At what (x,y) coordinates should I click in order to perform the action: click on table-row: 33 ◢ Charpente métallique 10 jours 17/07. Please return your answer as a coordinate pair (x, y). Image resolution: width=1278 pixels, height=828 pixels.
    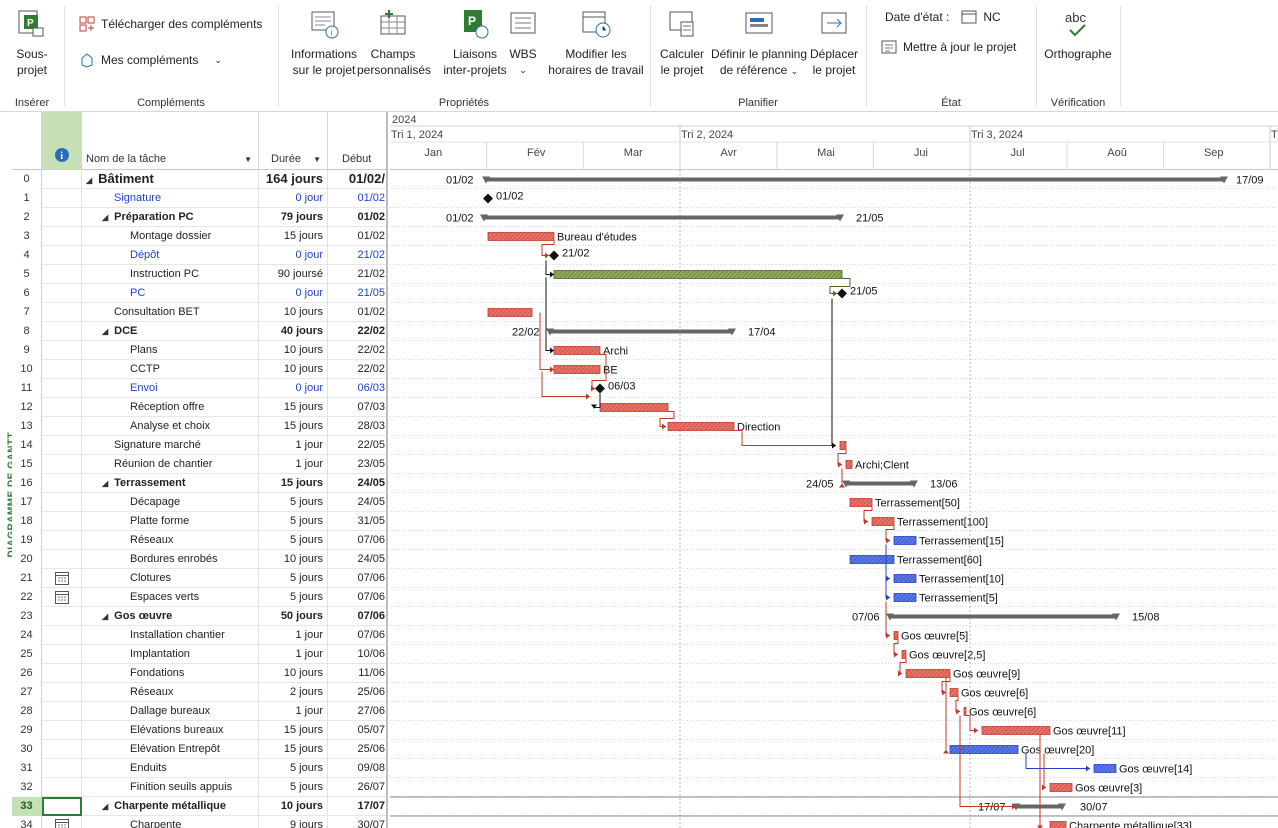
    Looking at the image, I should click on (199, 806).